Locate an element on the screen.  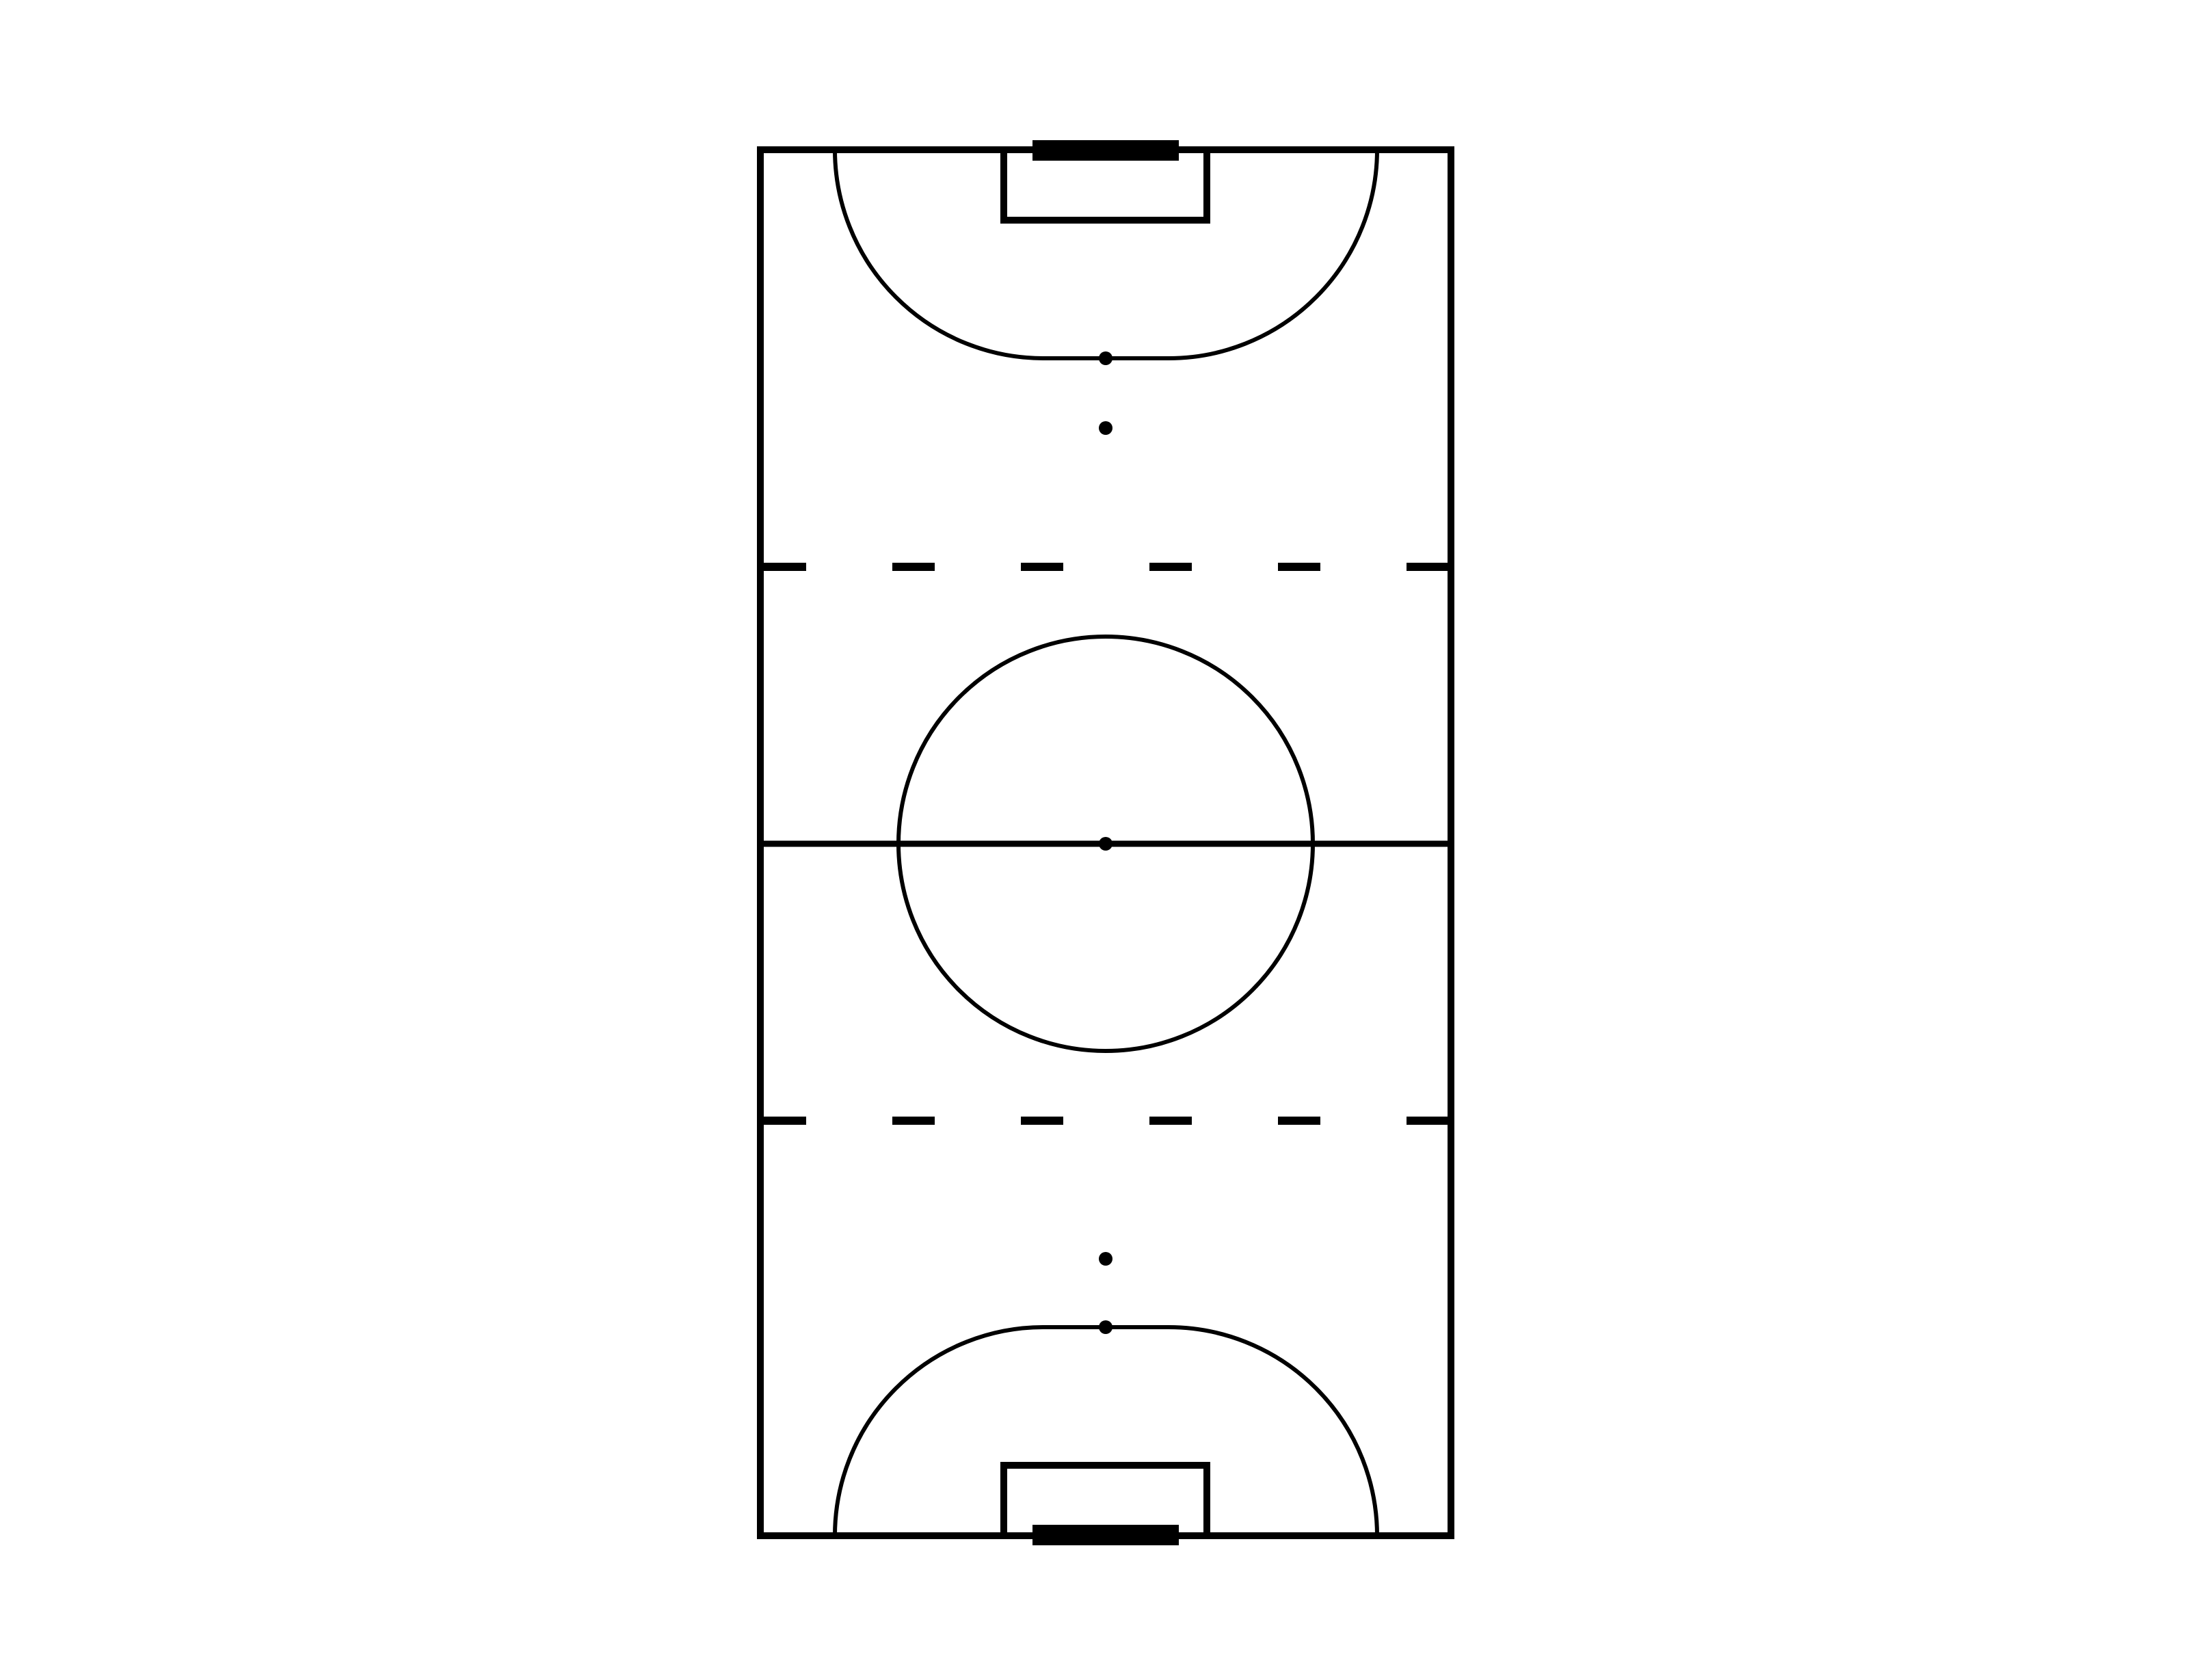
center-circle is located at coordinates (1106, 844).